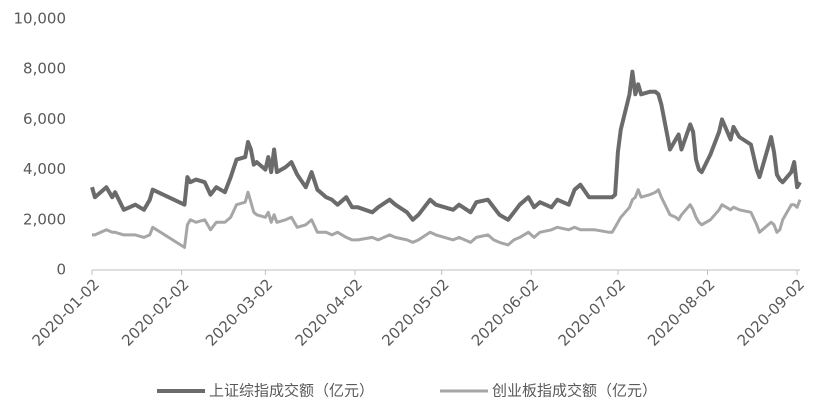  What do you see at coordinates (44, 169) in the screenshot?
I see `y-tick-label: 4,000` at bounding box center [44, 169].